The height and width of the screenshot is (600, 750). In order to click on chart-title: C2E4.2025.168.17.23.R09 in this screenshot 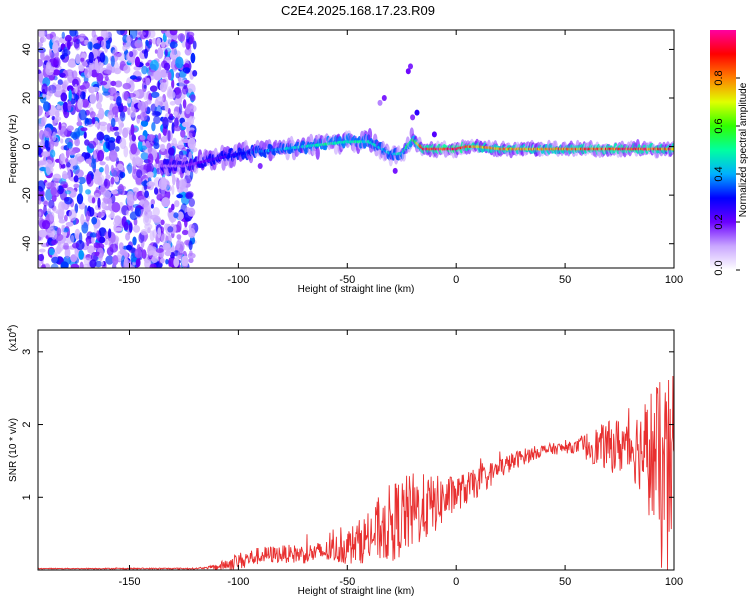, I will do `click(358, 10)`.